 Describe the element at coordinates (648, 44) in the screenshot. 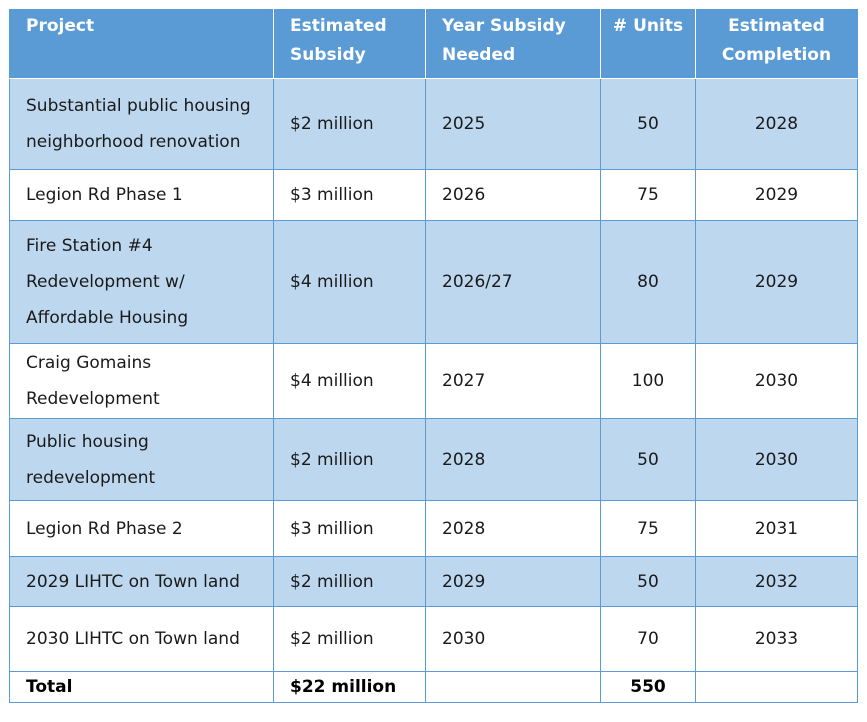

I see `header-units: # Units` at that location.